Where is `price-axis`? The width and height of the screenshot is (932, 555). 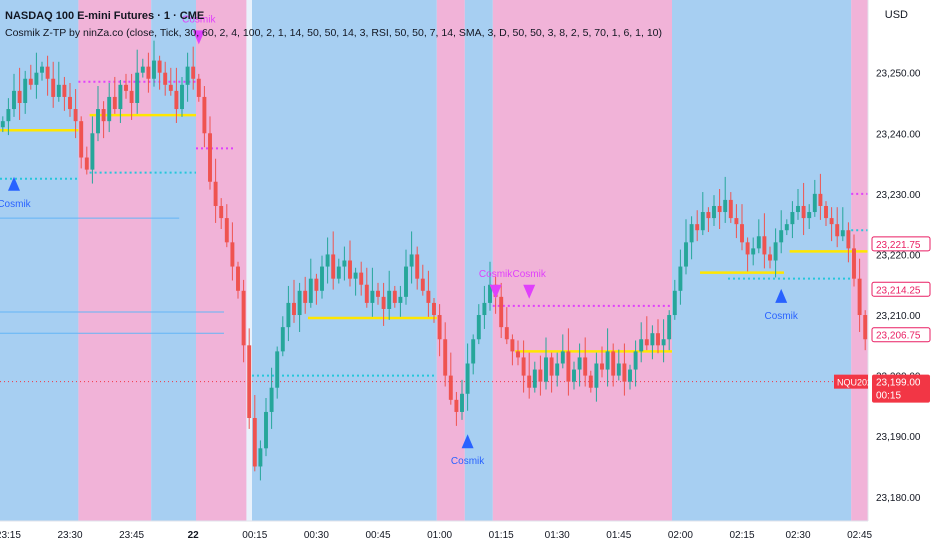
price-axis is located at coordinates (900, 275).